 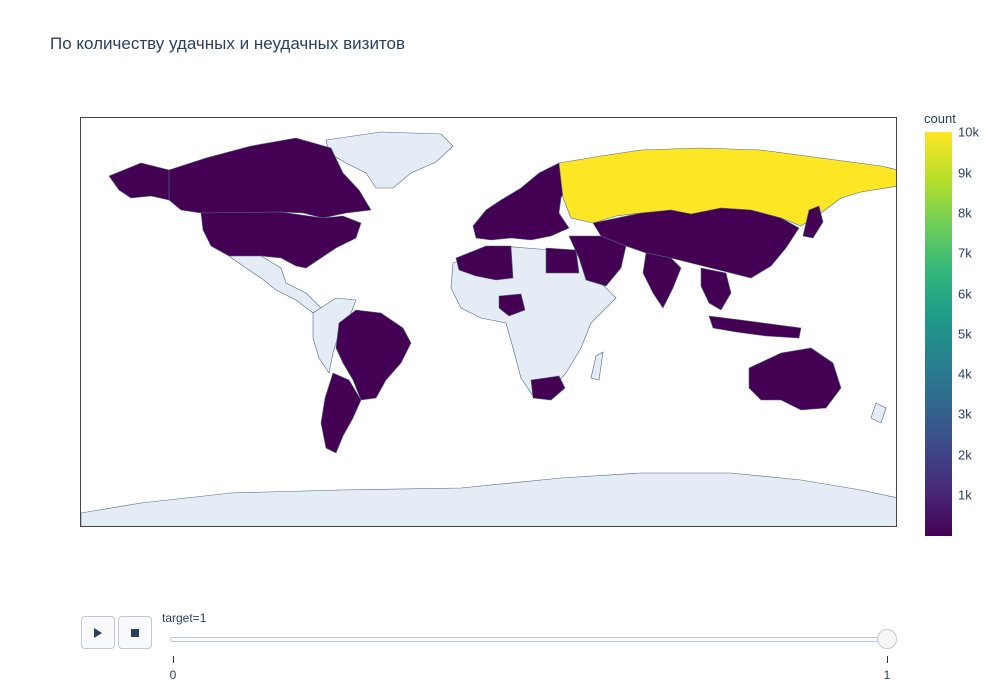 What do you see at coordinates (484, 263) in the screenshot?
I see `country-north-africa` at bounding box center [484, 263].